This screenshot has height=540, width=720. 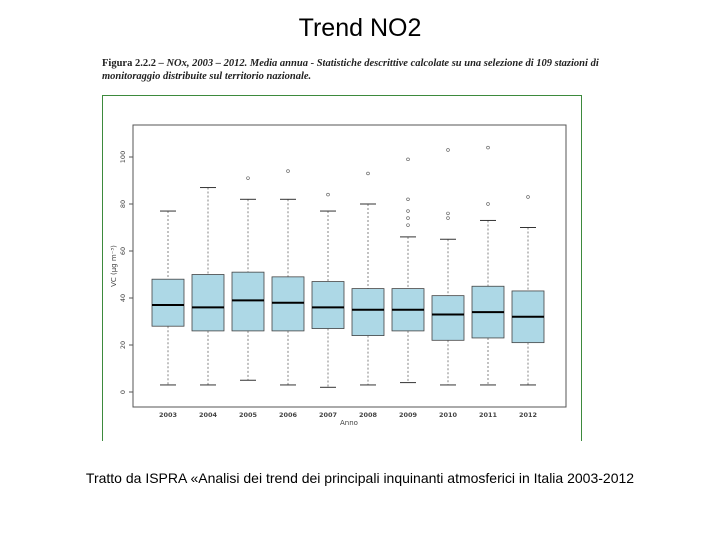 I want to click on figure-number: Figura 2.2.2, so click(x=129, y=63).